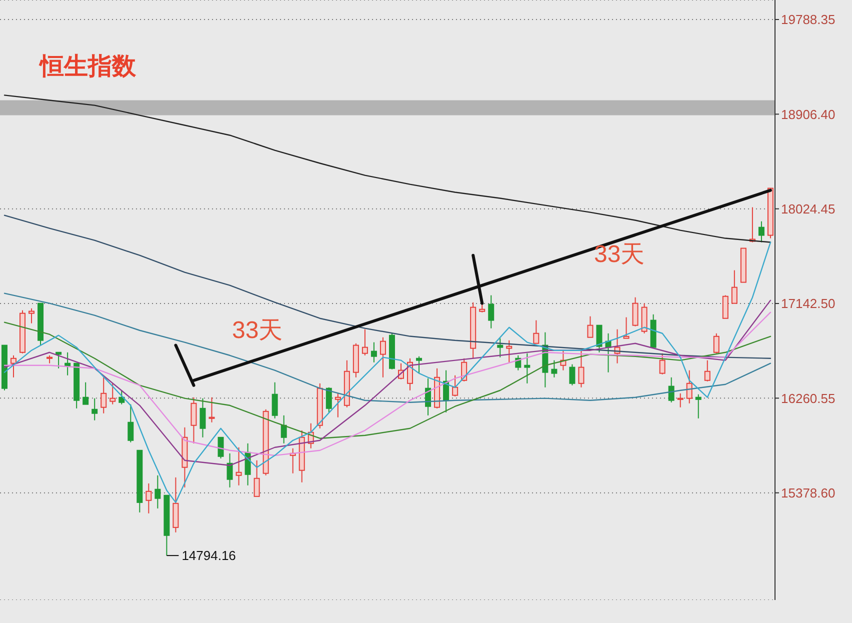 This screenshot has width=852, height=623. I want to click on y-tick-label: 15378.60, so click(808, 492).